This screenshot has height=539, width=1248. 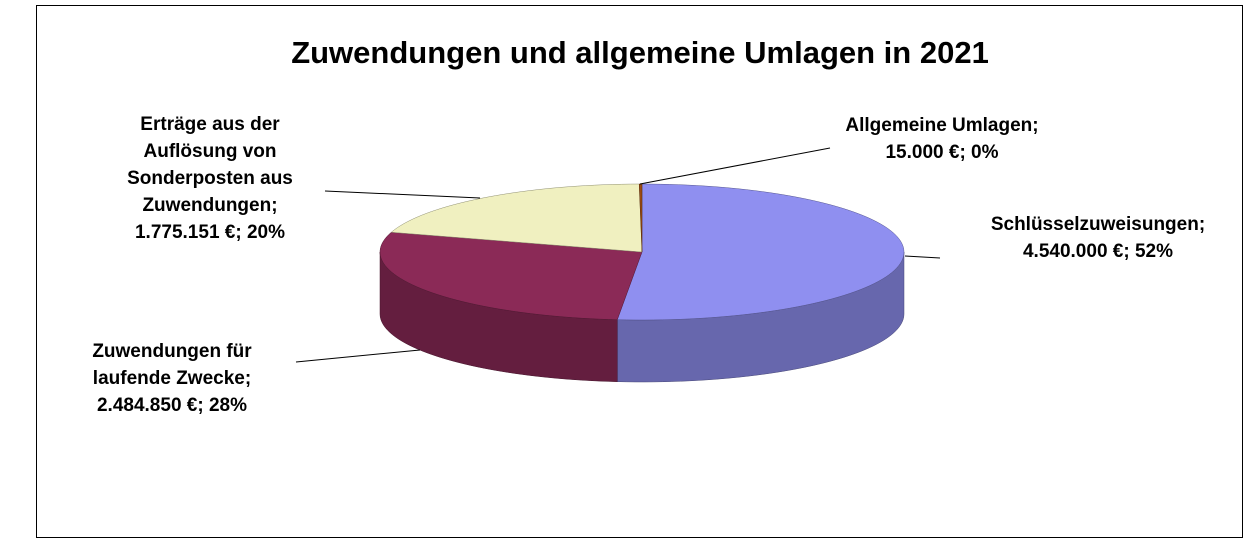 I want to click on value-label: 4.540.000 €; 52%, so click(x=1098, y=251).